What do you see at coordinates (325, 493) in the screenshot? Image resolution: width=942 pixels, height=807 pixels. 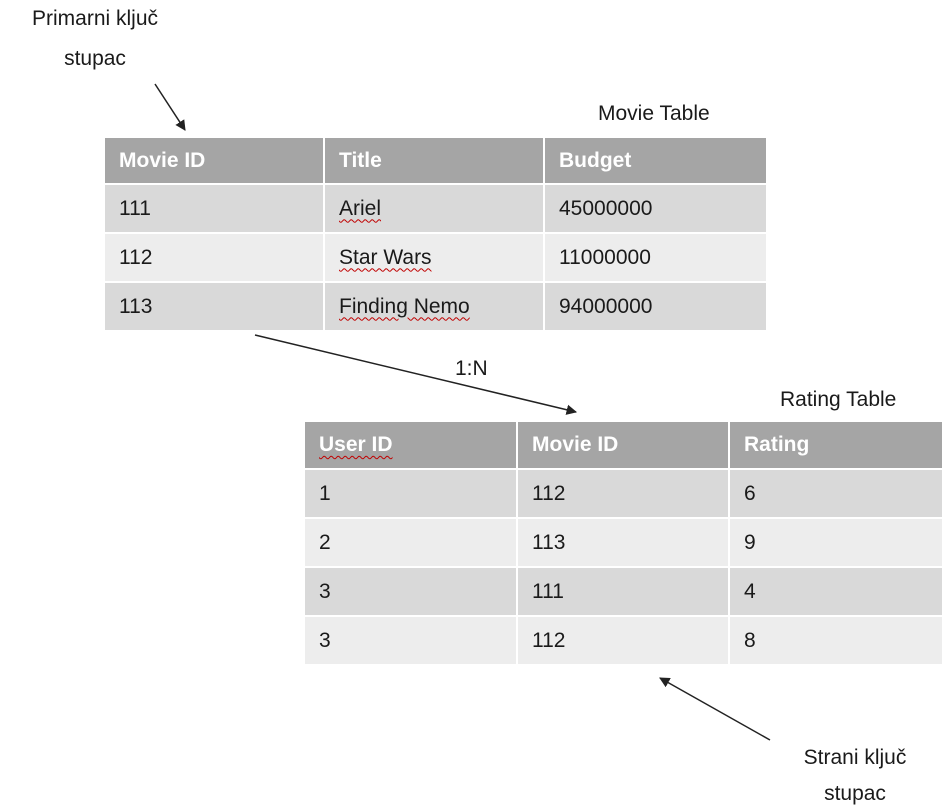 I see `cell-text: 1` at bounding box center [325, 493].